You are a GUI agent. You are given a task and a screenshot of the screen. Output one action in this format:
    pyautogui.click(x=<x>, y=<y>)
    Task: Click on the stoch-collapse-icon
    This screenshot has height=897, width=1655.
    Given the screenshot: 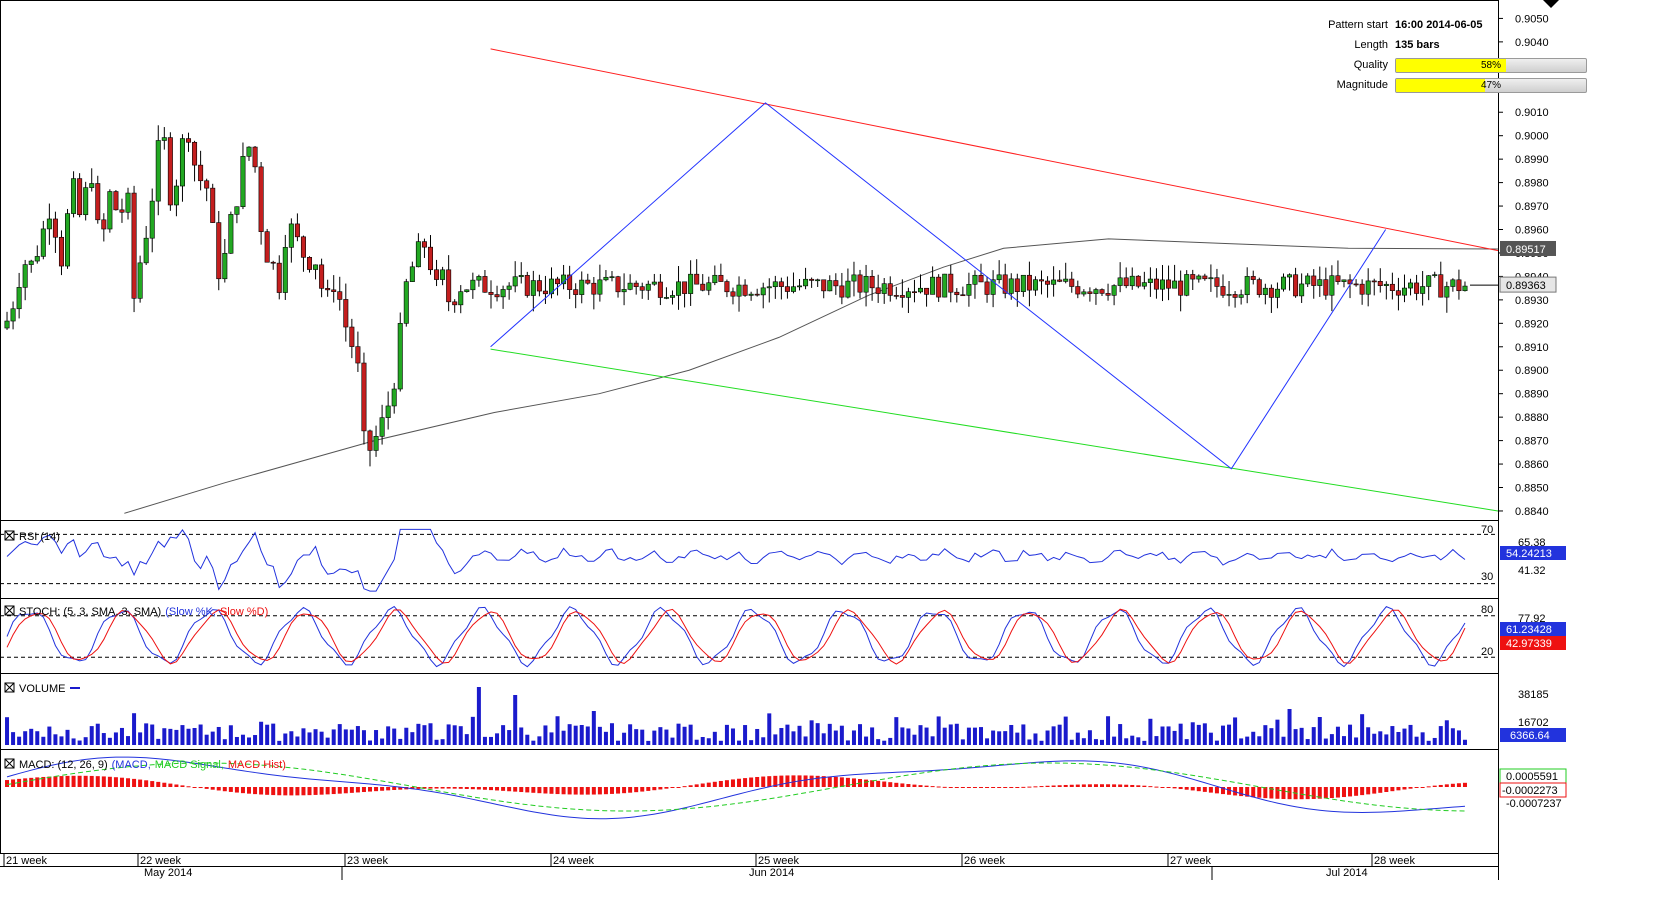 What is the action you would take?
    pyautogui.click(x=9, y=610)
    